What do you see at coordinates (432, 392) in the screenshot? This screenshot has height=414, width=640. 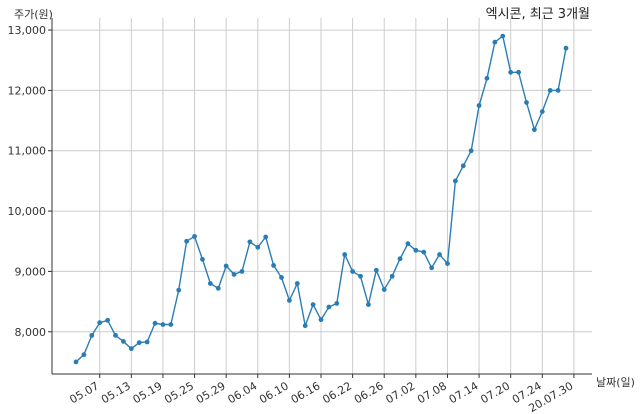 I see `x-tick-label: 07.08` at bounding box center [432, 392].